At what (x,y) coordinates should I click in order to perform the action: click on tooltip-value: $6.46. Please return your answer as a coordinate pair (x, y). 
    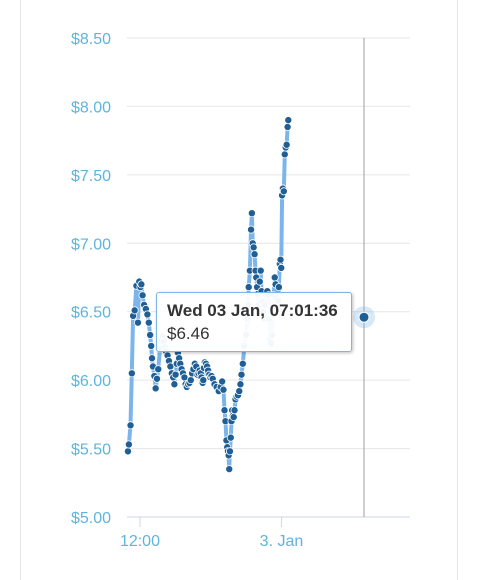
    Looking at the image, I should click on (188, 333).